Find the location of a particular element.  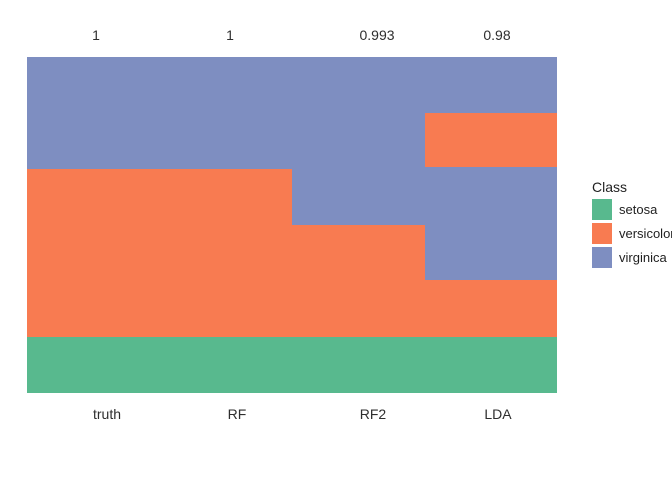

legend: Class setosa versicolor virginica is located at coordinates (632, 225).